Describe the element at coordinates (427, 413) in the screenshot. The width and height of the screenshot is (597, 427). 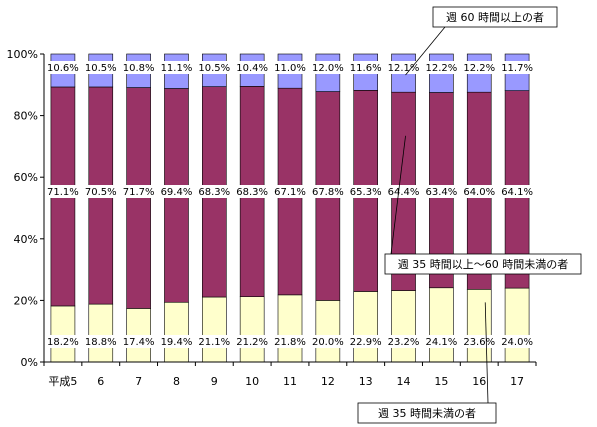
I see `callout-label-2: 週 35 時間未満の者` at that location.